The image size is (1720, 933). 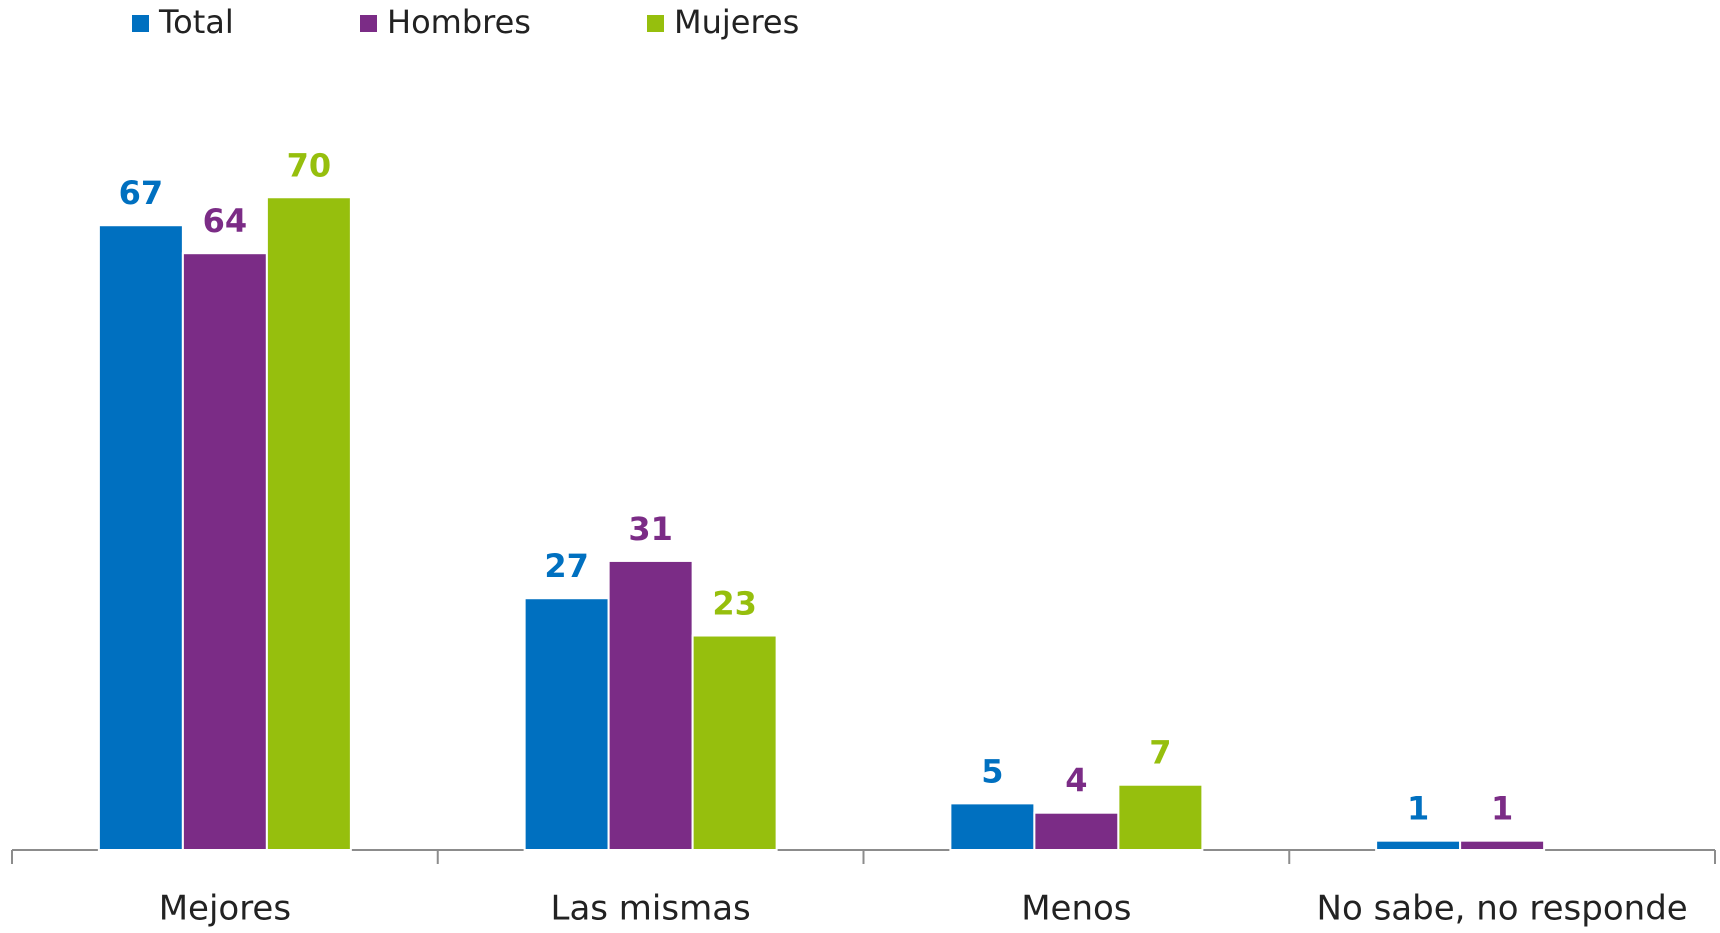 What do you see at coordinates (1076, 909) in the screenshot?
I see `x-tick-label: Menos` at bounding box center [1076, 909].